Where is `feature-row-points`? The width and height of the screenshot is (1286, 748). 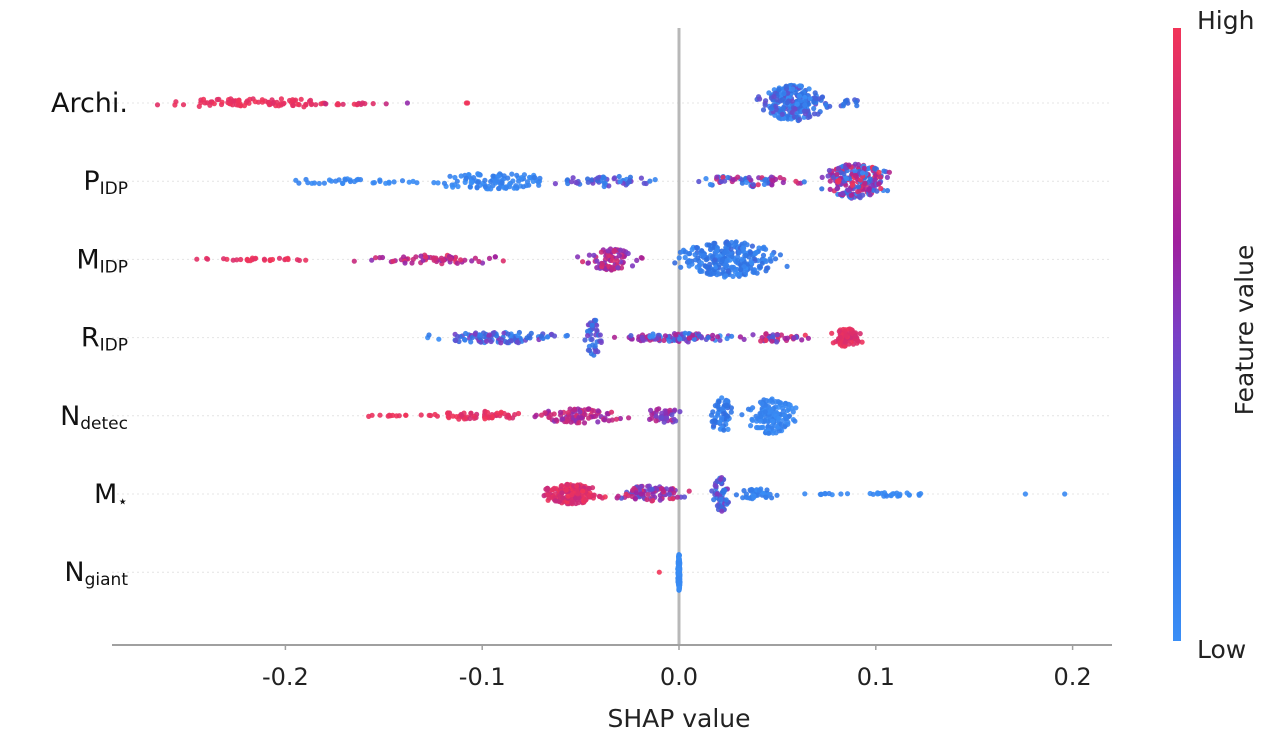 feature-row-points is located at coordinates (507, 103).